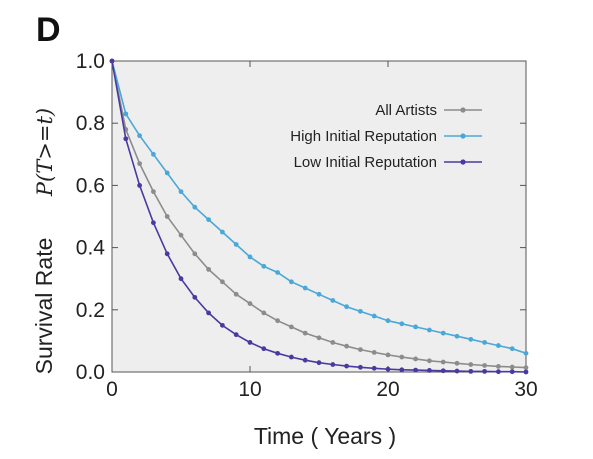 The height and width of the screenshot is (459, 593). Describe the element at coordinates (48, 30) in the screenshot. I see `panel-label: D` at that location.